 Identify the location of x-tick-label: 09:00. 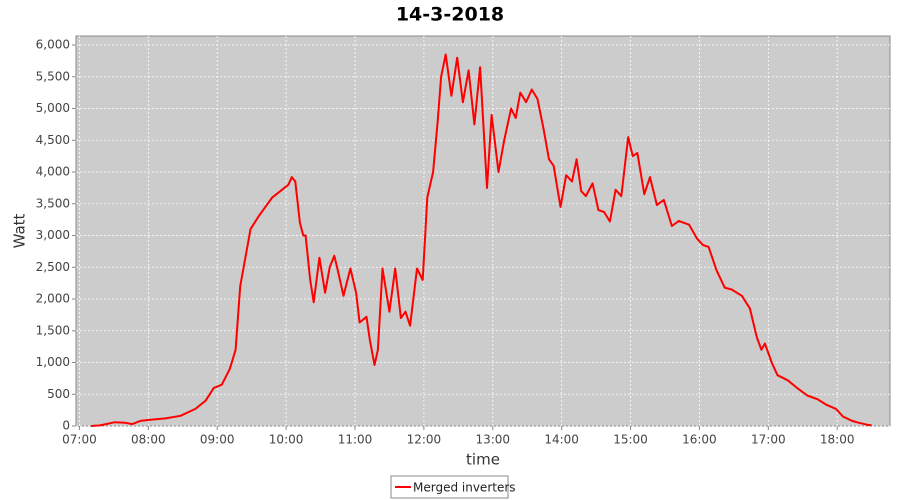
(217, 440).